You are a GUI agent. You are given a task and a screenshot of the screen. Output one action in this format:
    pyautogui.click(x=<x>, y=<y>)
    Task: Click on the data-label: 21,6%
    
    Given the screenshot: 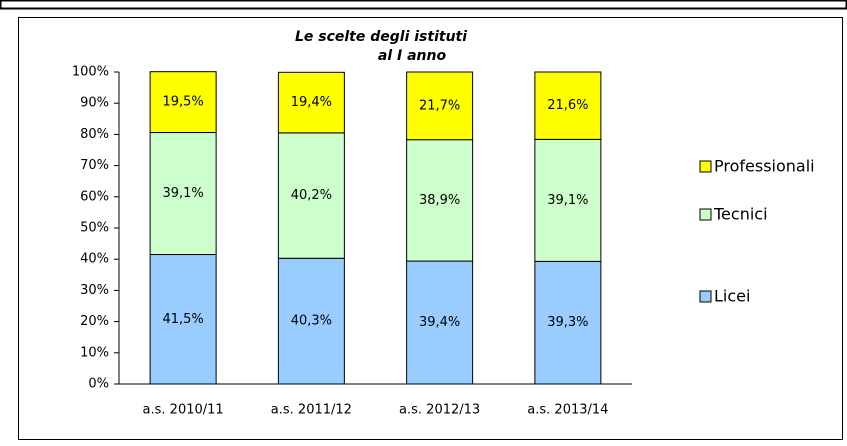 What is the action you would take?
    pyautogui.click(x=567, y=105)
    